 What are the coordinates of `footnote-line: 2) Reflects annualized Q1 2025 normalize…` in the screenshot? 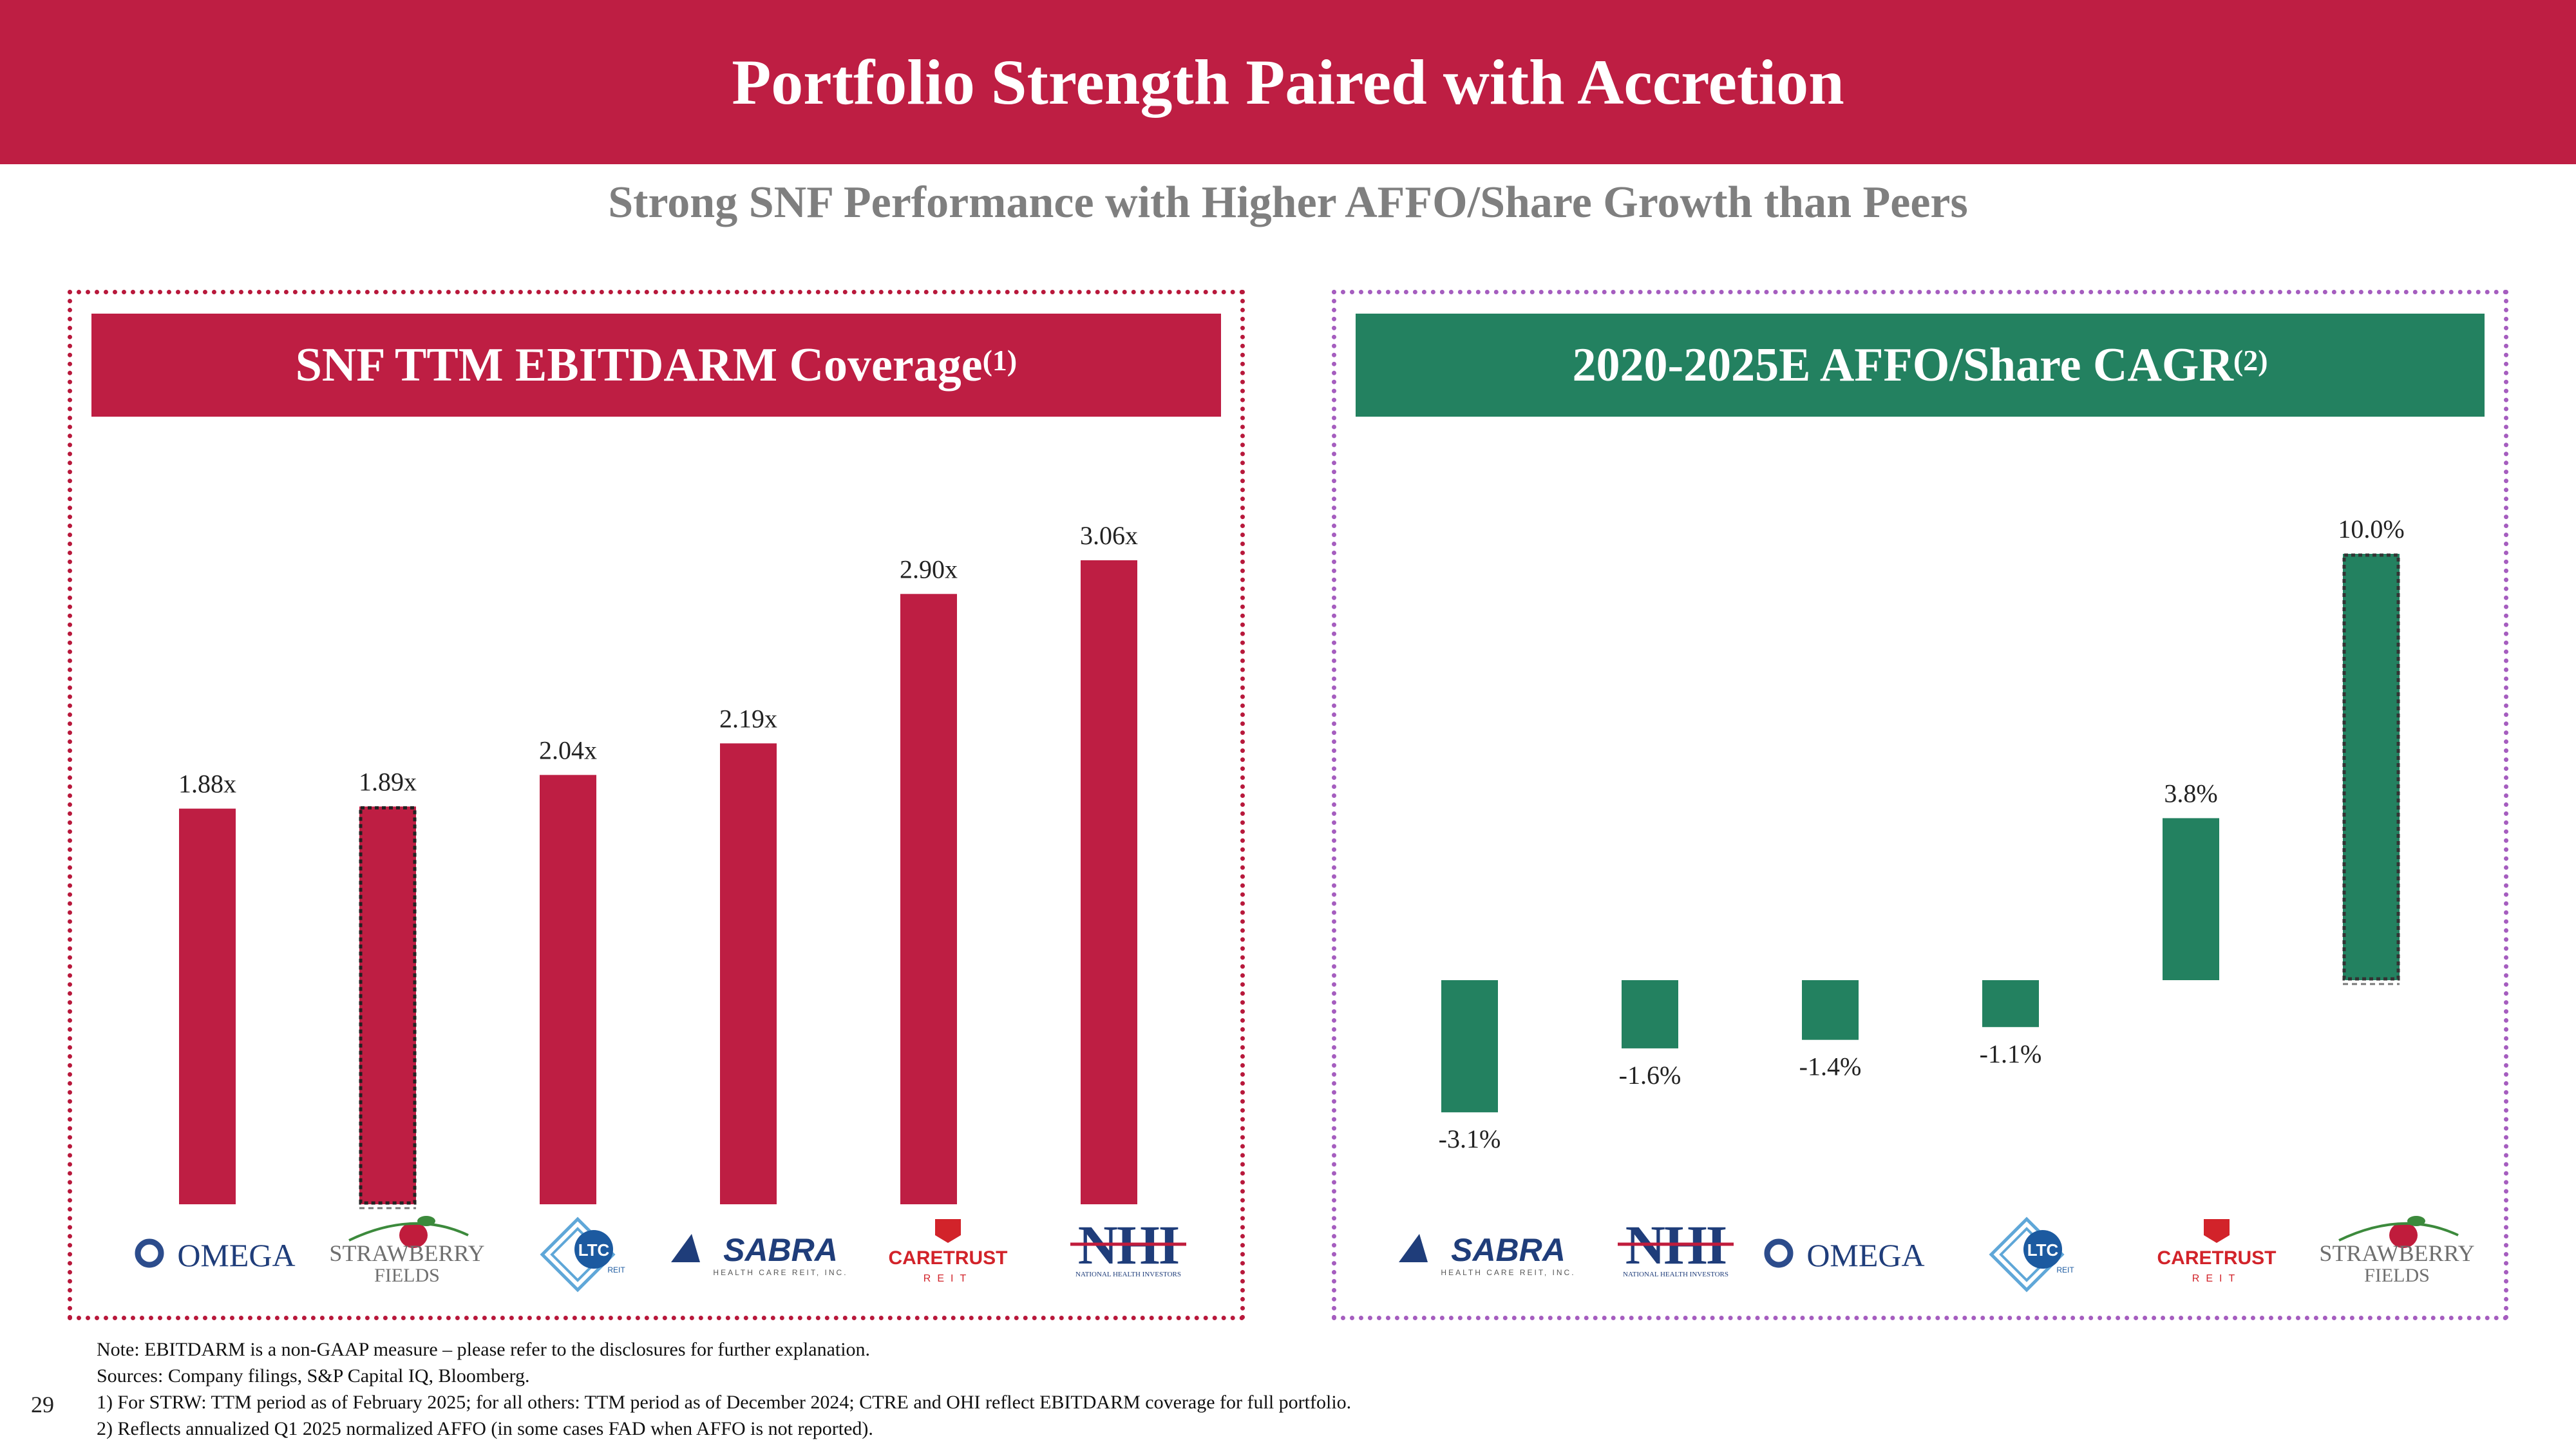 It's located at (485, 1428).